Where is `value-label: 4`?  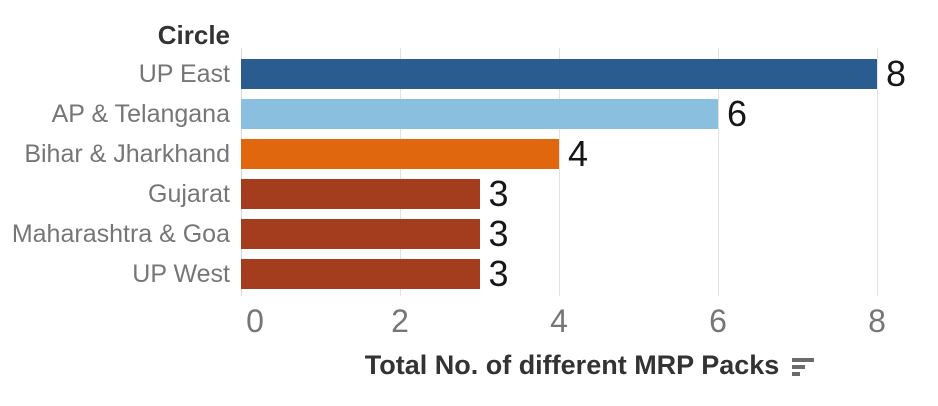
value-label: 4 is located at coordinates (578, 153).